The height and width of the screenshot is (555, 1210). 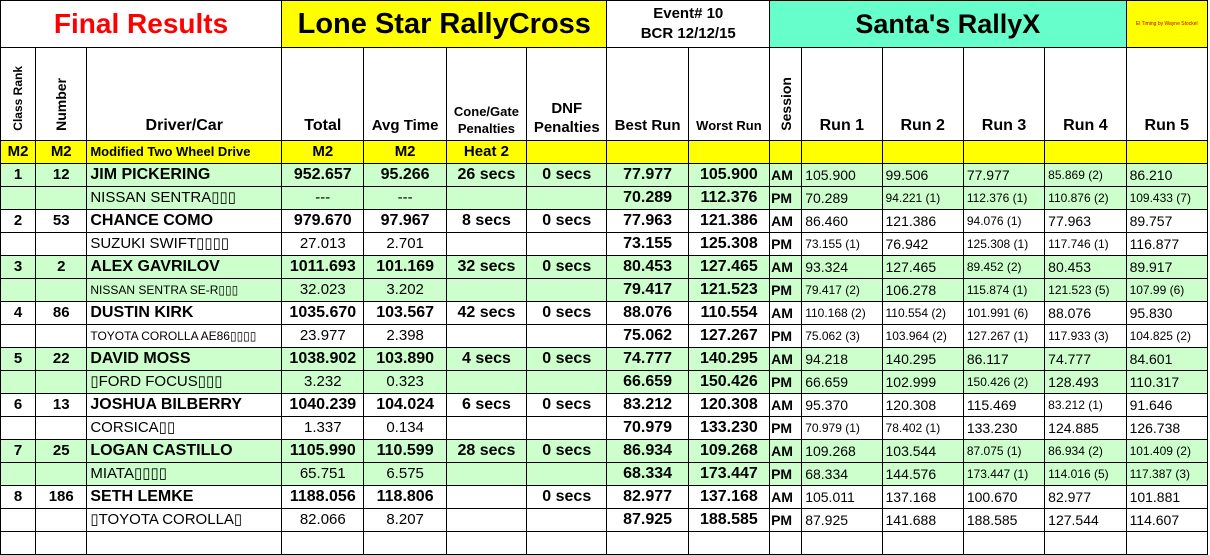 What do you see at coordinates (18, 451) in the screenshot?
I see `class-rank: 7` at bounding box center [18, 451].